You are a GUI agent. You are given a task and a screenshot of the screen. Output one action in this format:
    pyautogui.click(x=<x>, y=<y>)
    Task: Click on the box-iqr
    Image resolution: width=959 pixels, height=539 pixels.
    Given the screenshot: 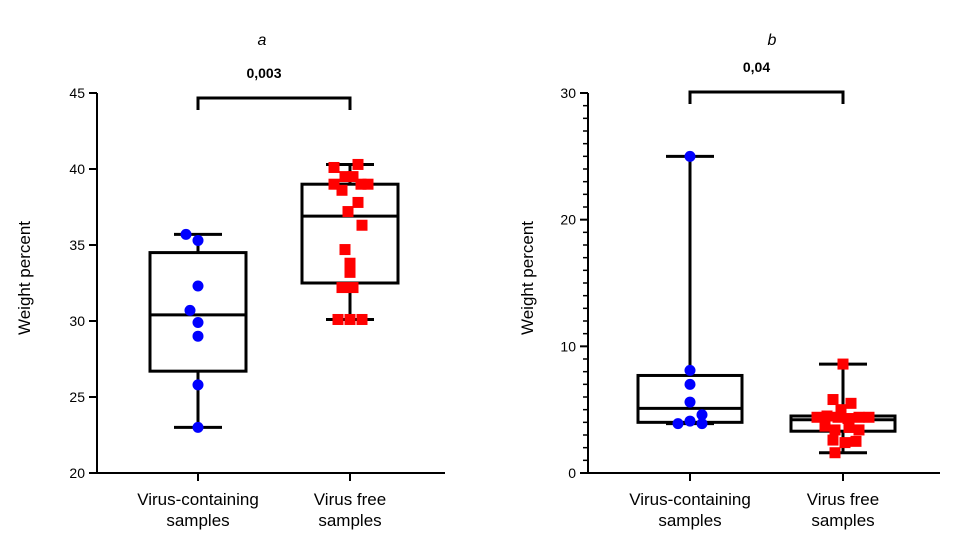 What is the action you would take?
    pyautogui.click(x=198, y=312)
    